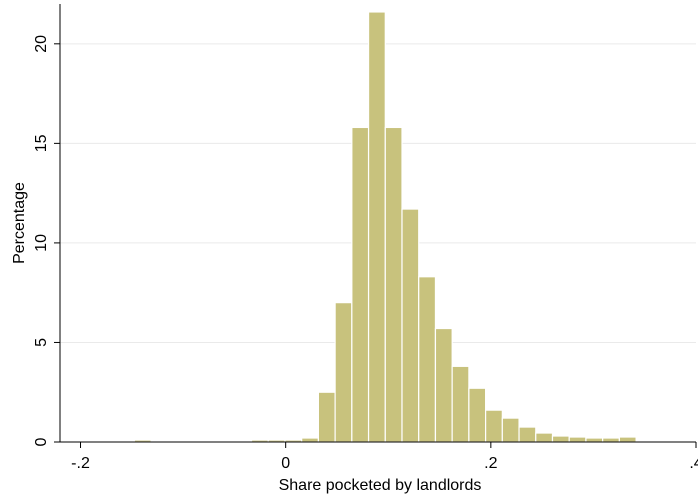  I want to click on x-tick-label: 0, so click(285, 463).